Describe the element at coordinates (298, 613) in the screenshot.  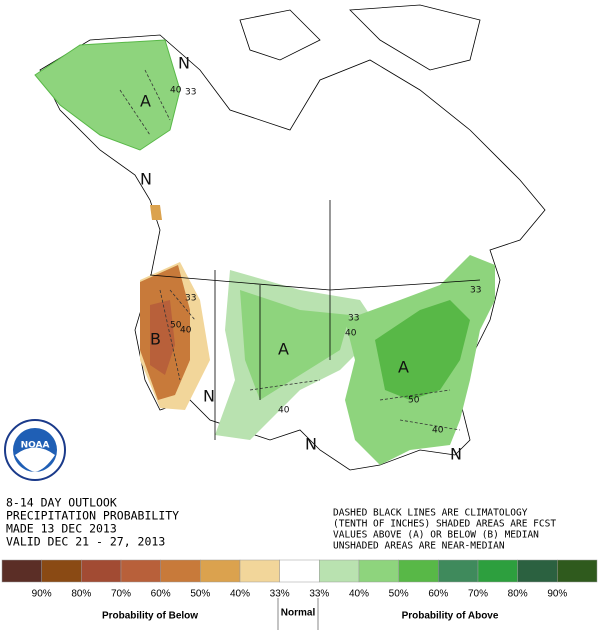
I see `legend-normal: Normal` at that location.